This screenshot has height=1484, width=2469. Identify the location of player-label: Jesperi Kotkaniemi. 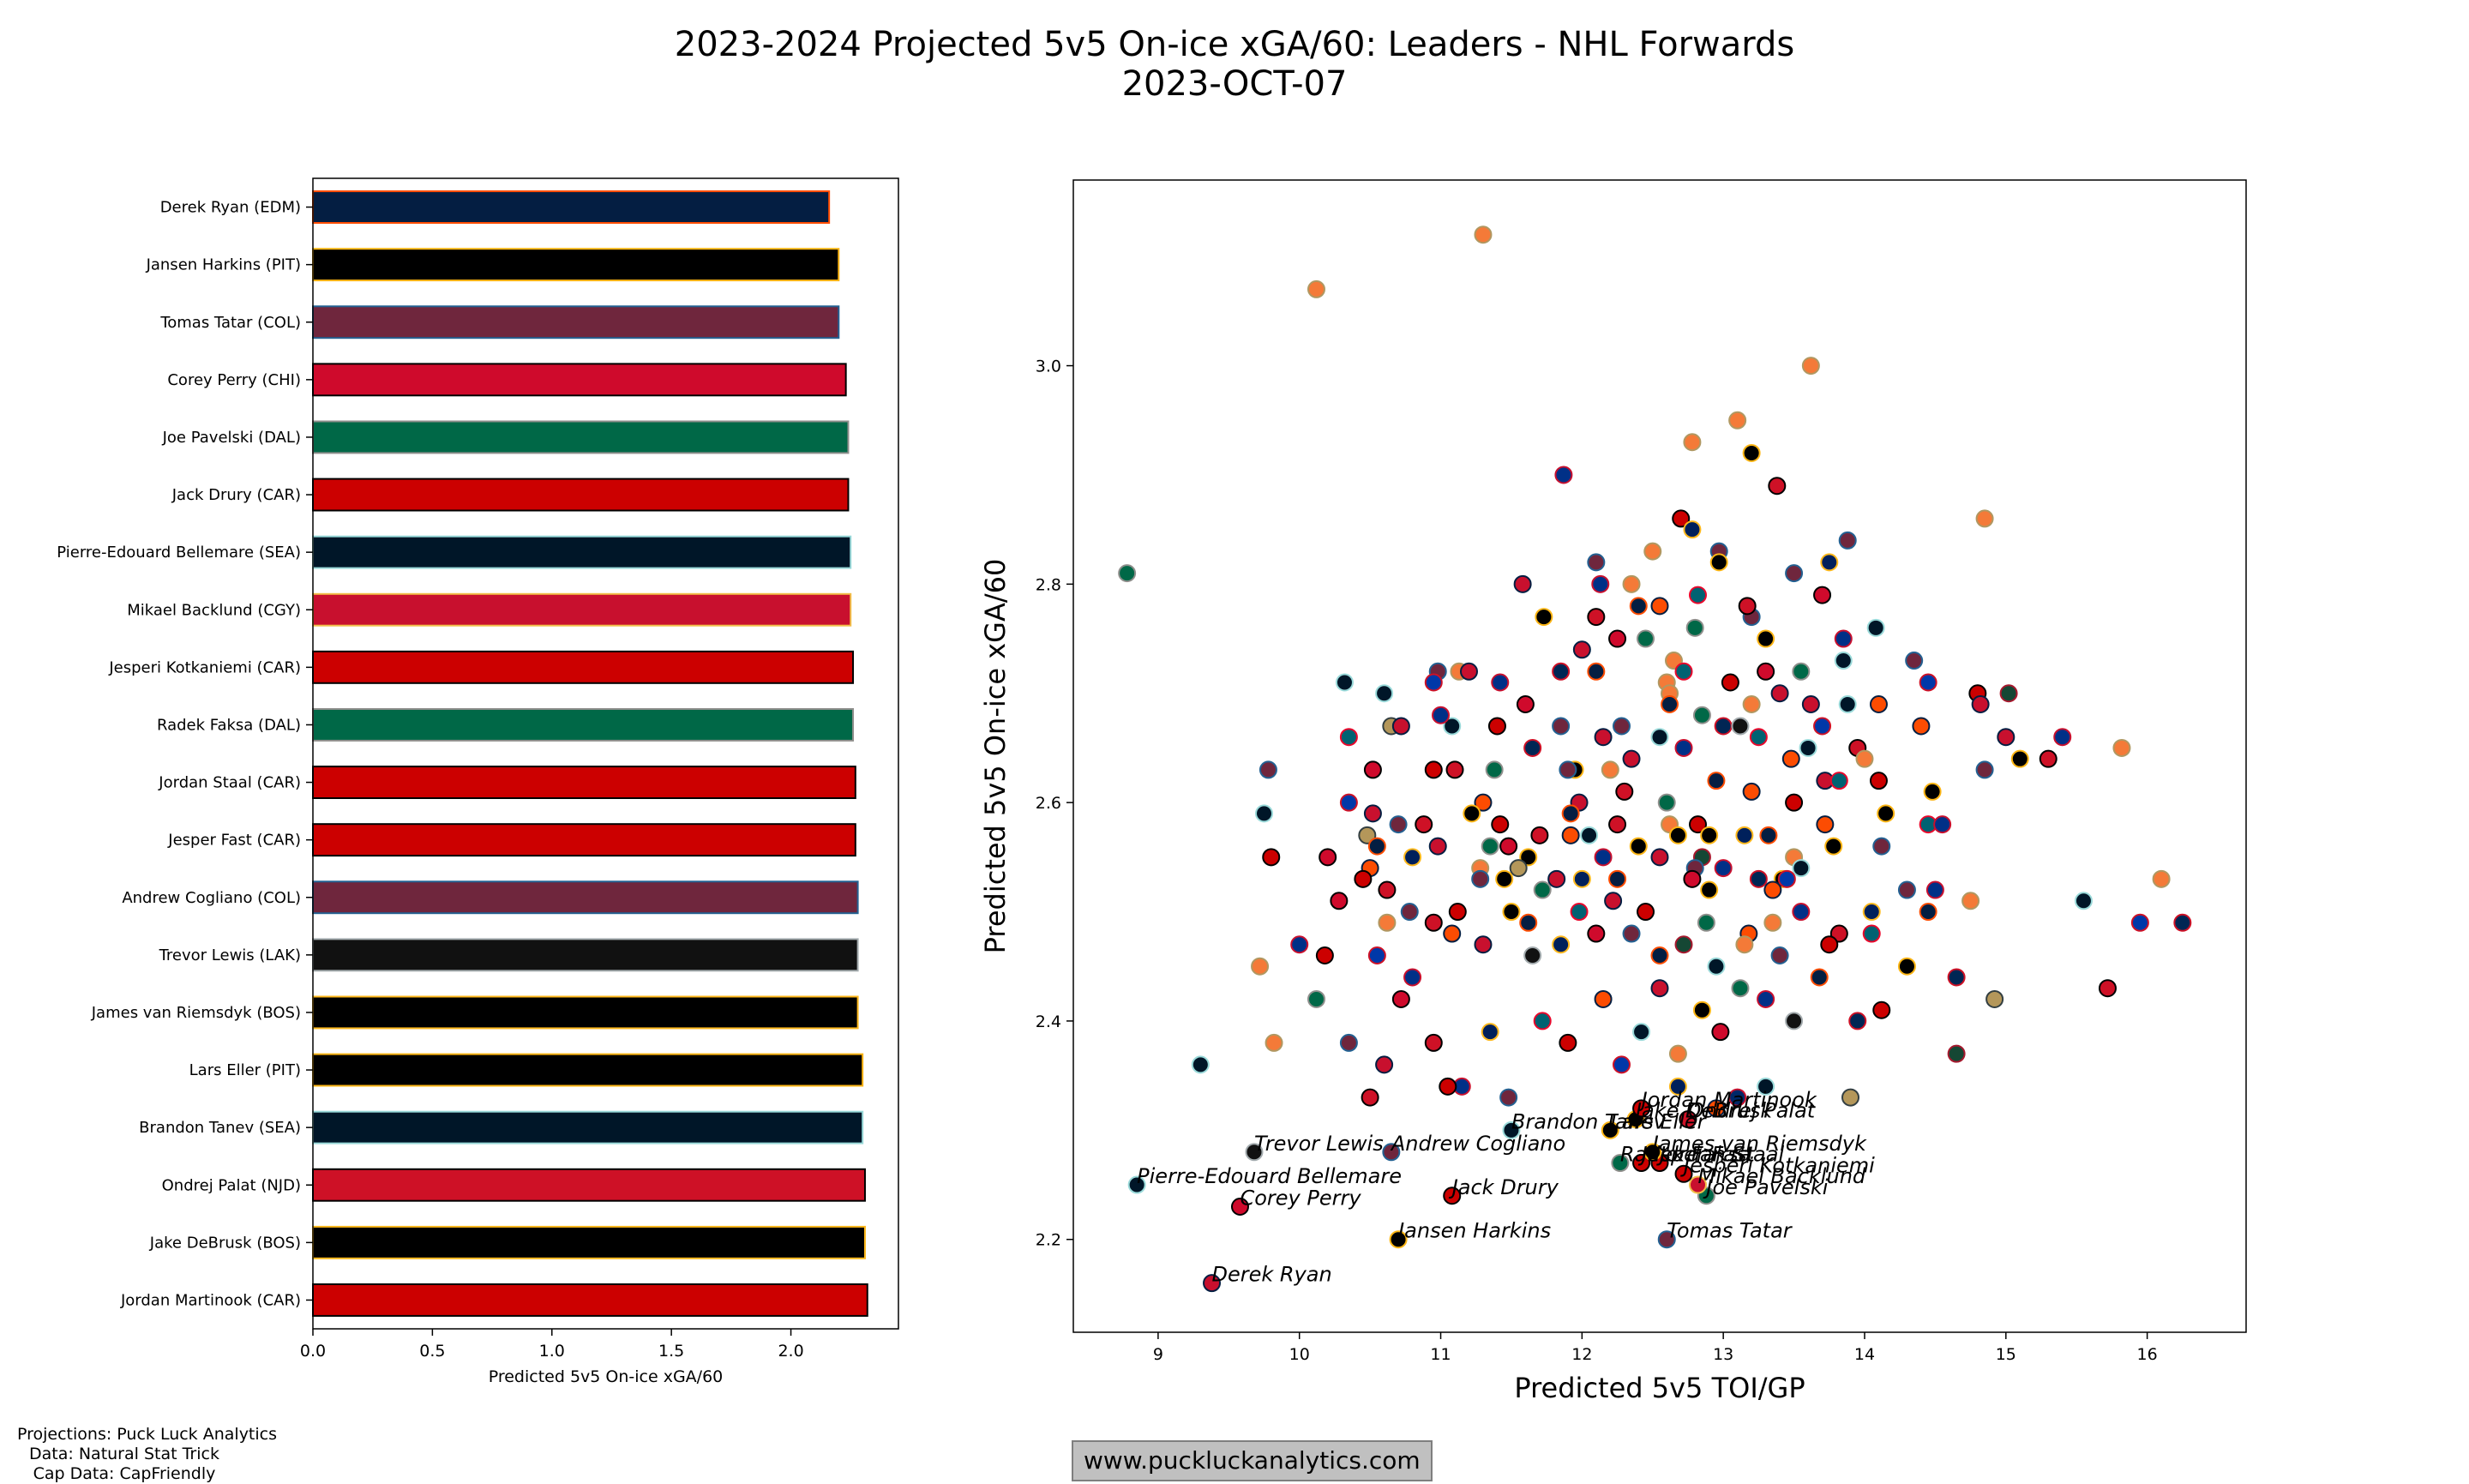
(1777, 1165).